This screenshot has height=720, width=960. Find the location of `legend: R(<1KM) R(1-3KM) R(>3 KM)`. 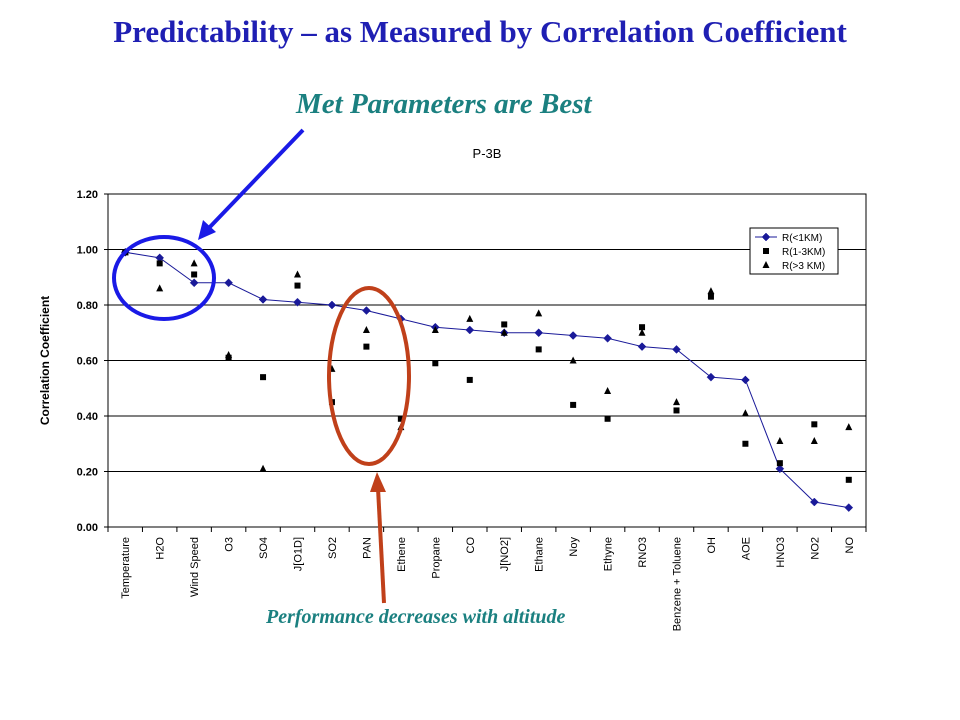

legend: R(<1KM) R(1-3KM) R(>3 KM) is located at coordinates (794, 251).